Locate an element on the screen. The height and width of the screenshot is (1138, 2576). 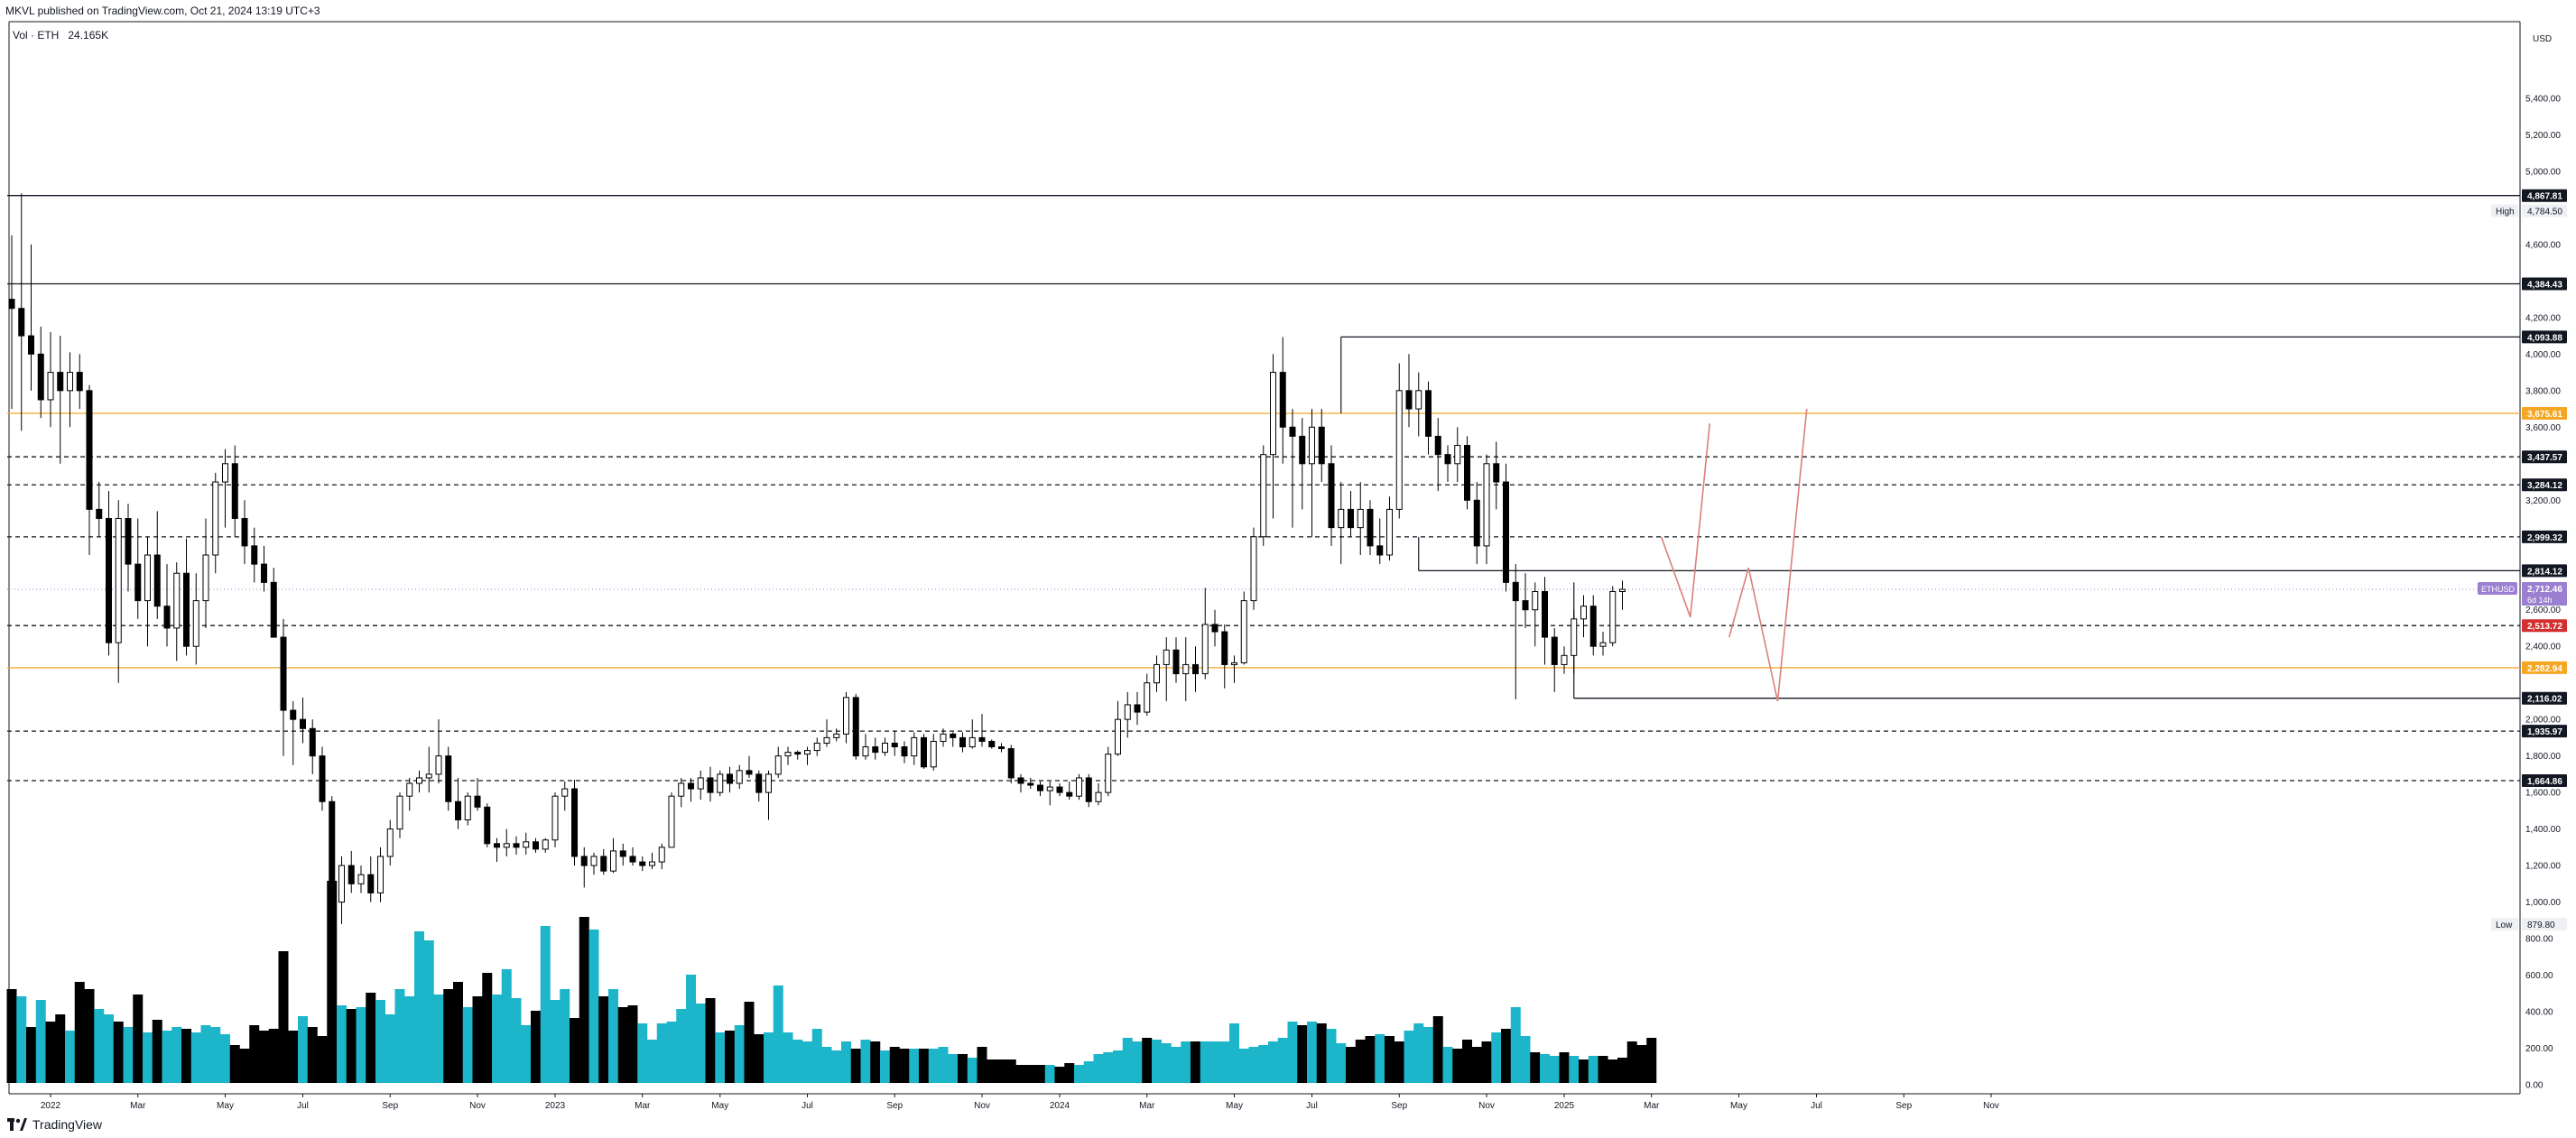
time-axis-label: Mar is located at coordinates (1147, 1106).